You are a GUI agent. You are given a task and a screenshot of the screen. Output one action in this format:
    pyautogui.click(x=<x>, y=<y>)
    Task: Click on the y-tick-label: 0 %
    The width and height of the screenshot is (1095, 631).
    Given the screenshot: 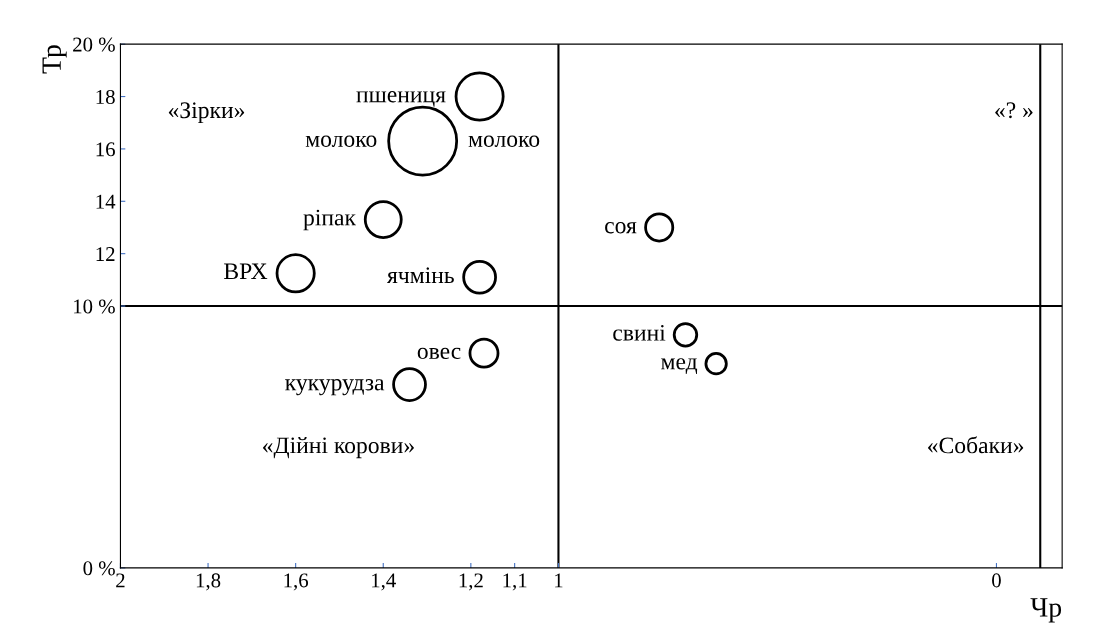 What is the action you would take?
    pyautogui.click(x=99, y=568)
    